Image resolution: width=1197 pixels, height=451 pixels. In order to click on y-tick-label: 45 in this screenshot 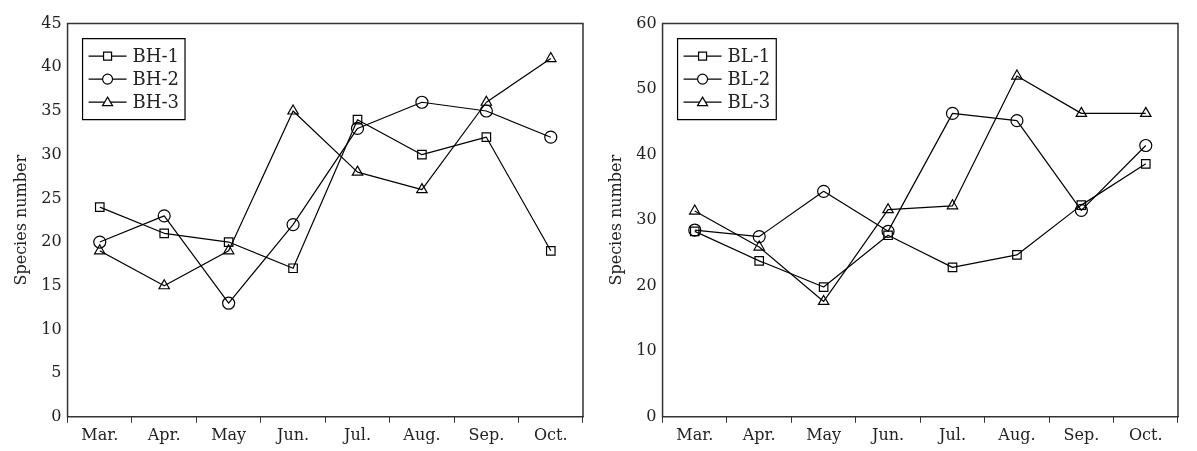, I will do `click(51, 22)`.